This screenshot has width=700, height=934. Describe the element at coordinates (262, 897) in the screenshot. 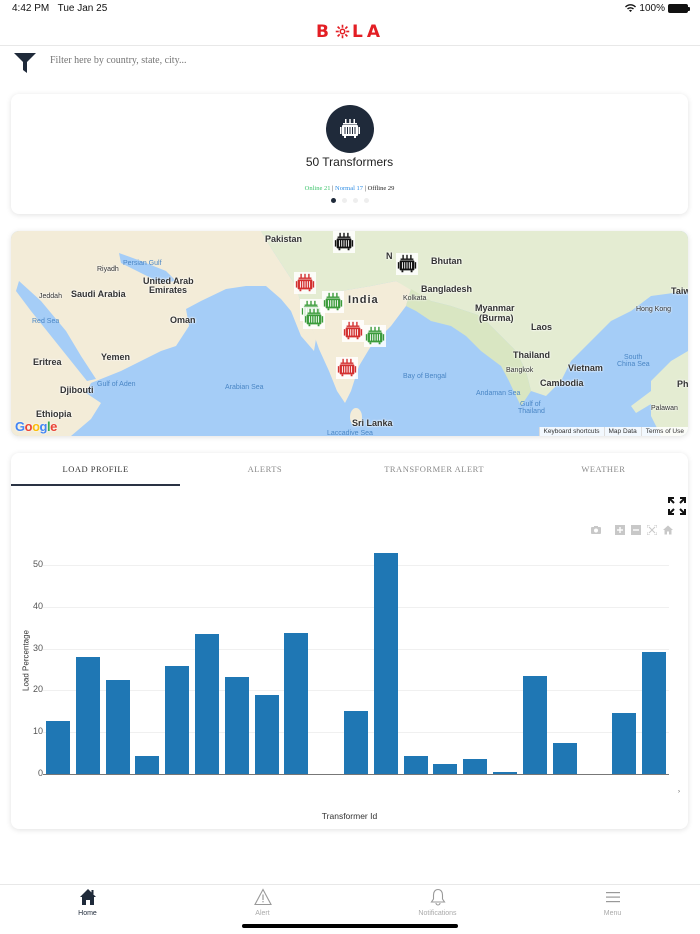

I see `alert-triangle-icon` at that location.